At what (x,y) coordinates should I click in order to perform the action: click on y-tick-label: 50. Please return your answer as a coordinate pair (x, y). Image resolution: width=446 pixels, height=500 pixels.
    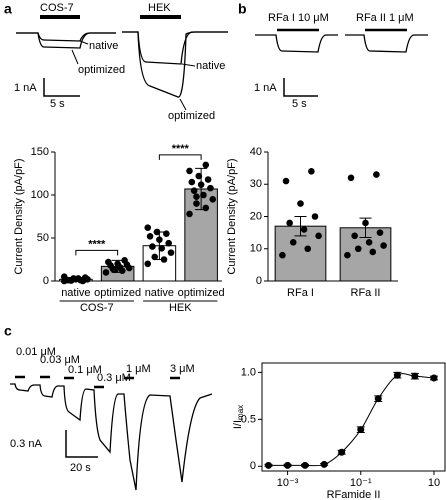
    Looking at the image, I should click on (43, 238).